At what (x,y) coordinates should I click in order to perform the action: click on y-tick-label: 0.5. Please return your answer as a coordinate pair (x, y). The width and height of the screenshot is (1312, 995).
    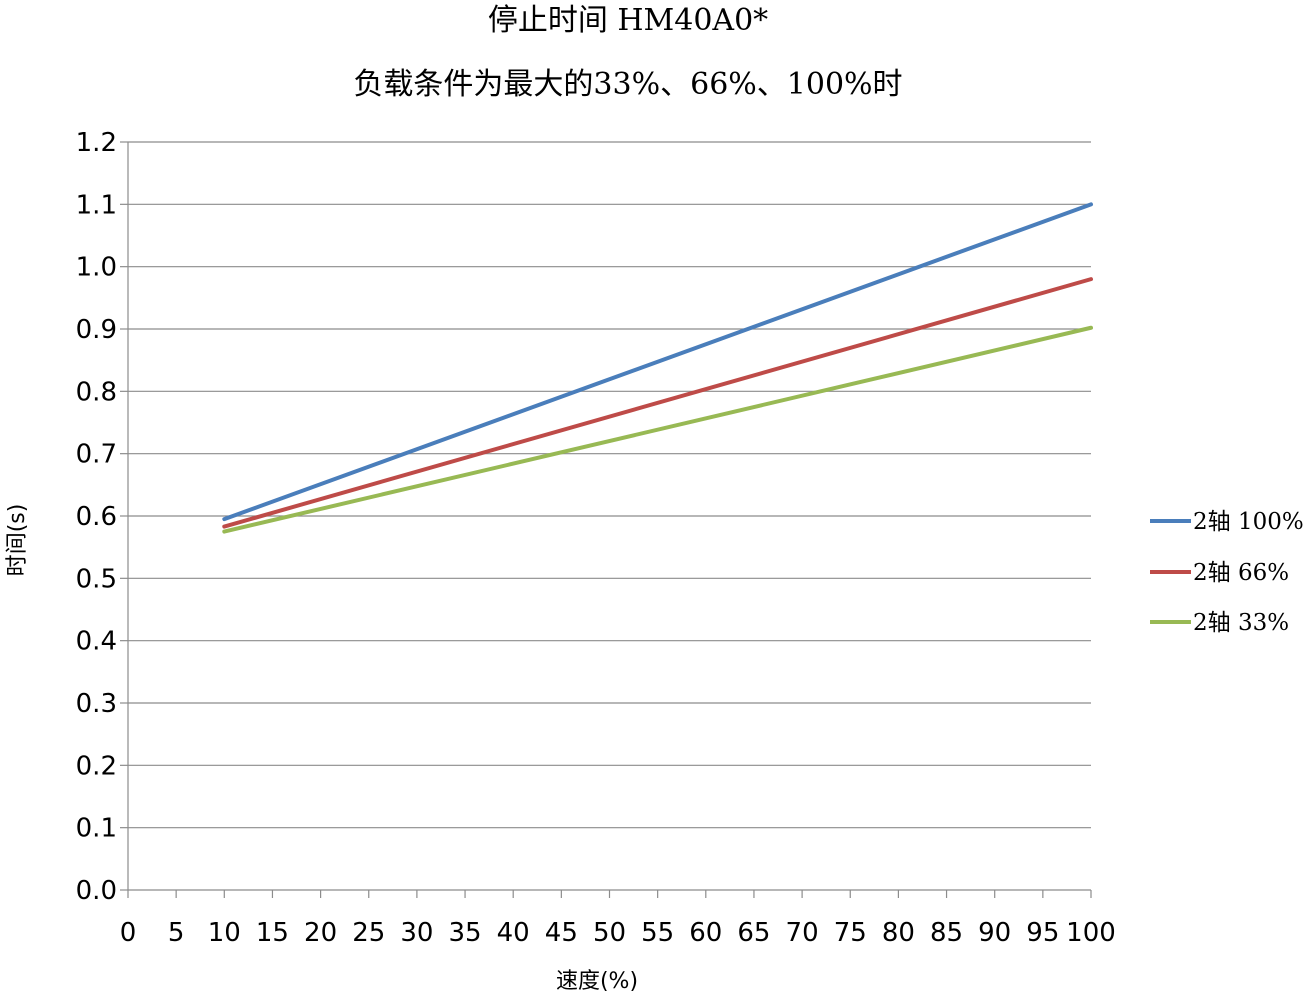
    Looking at the image, I should click on (96, 579).